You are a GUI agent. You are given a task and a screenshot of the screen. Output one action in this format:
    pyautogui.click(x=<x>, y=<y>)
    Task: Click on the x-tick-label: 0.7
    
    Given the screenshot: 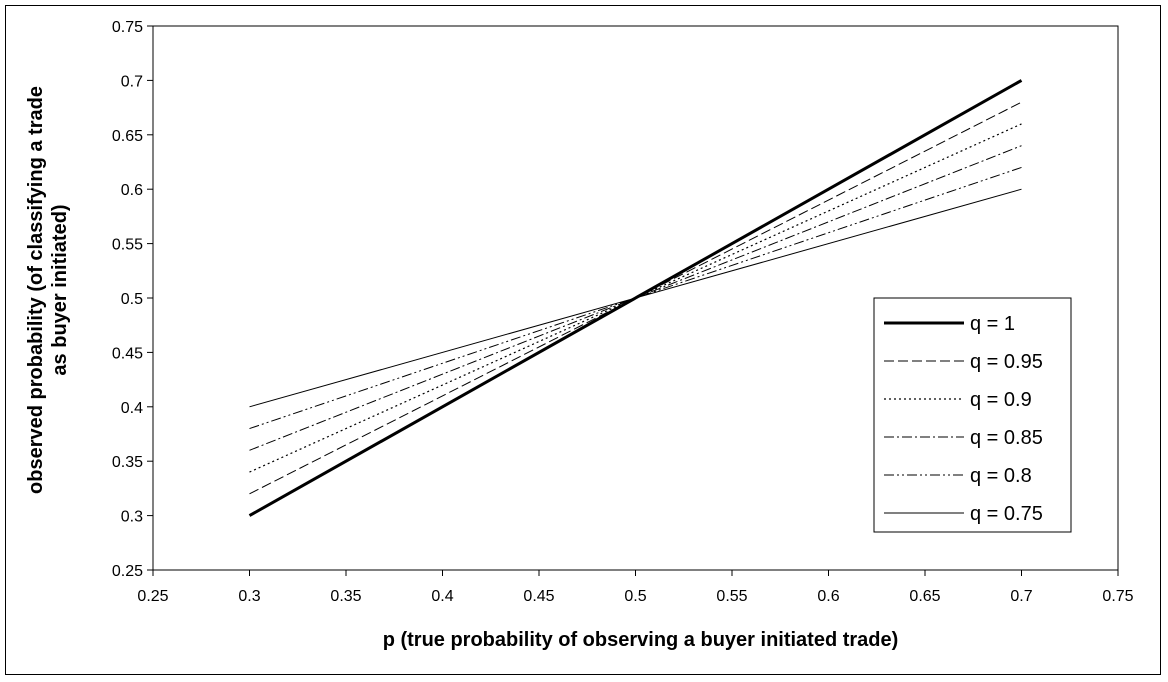 What is the action you would take?
    pyautogui.click(x=1021, y=596)
    